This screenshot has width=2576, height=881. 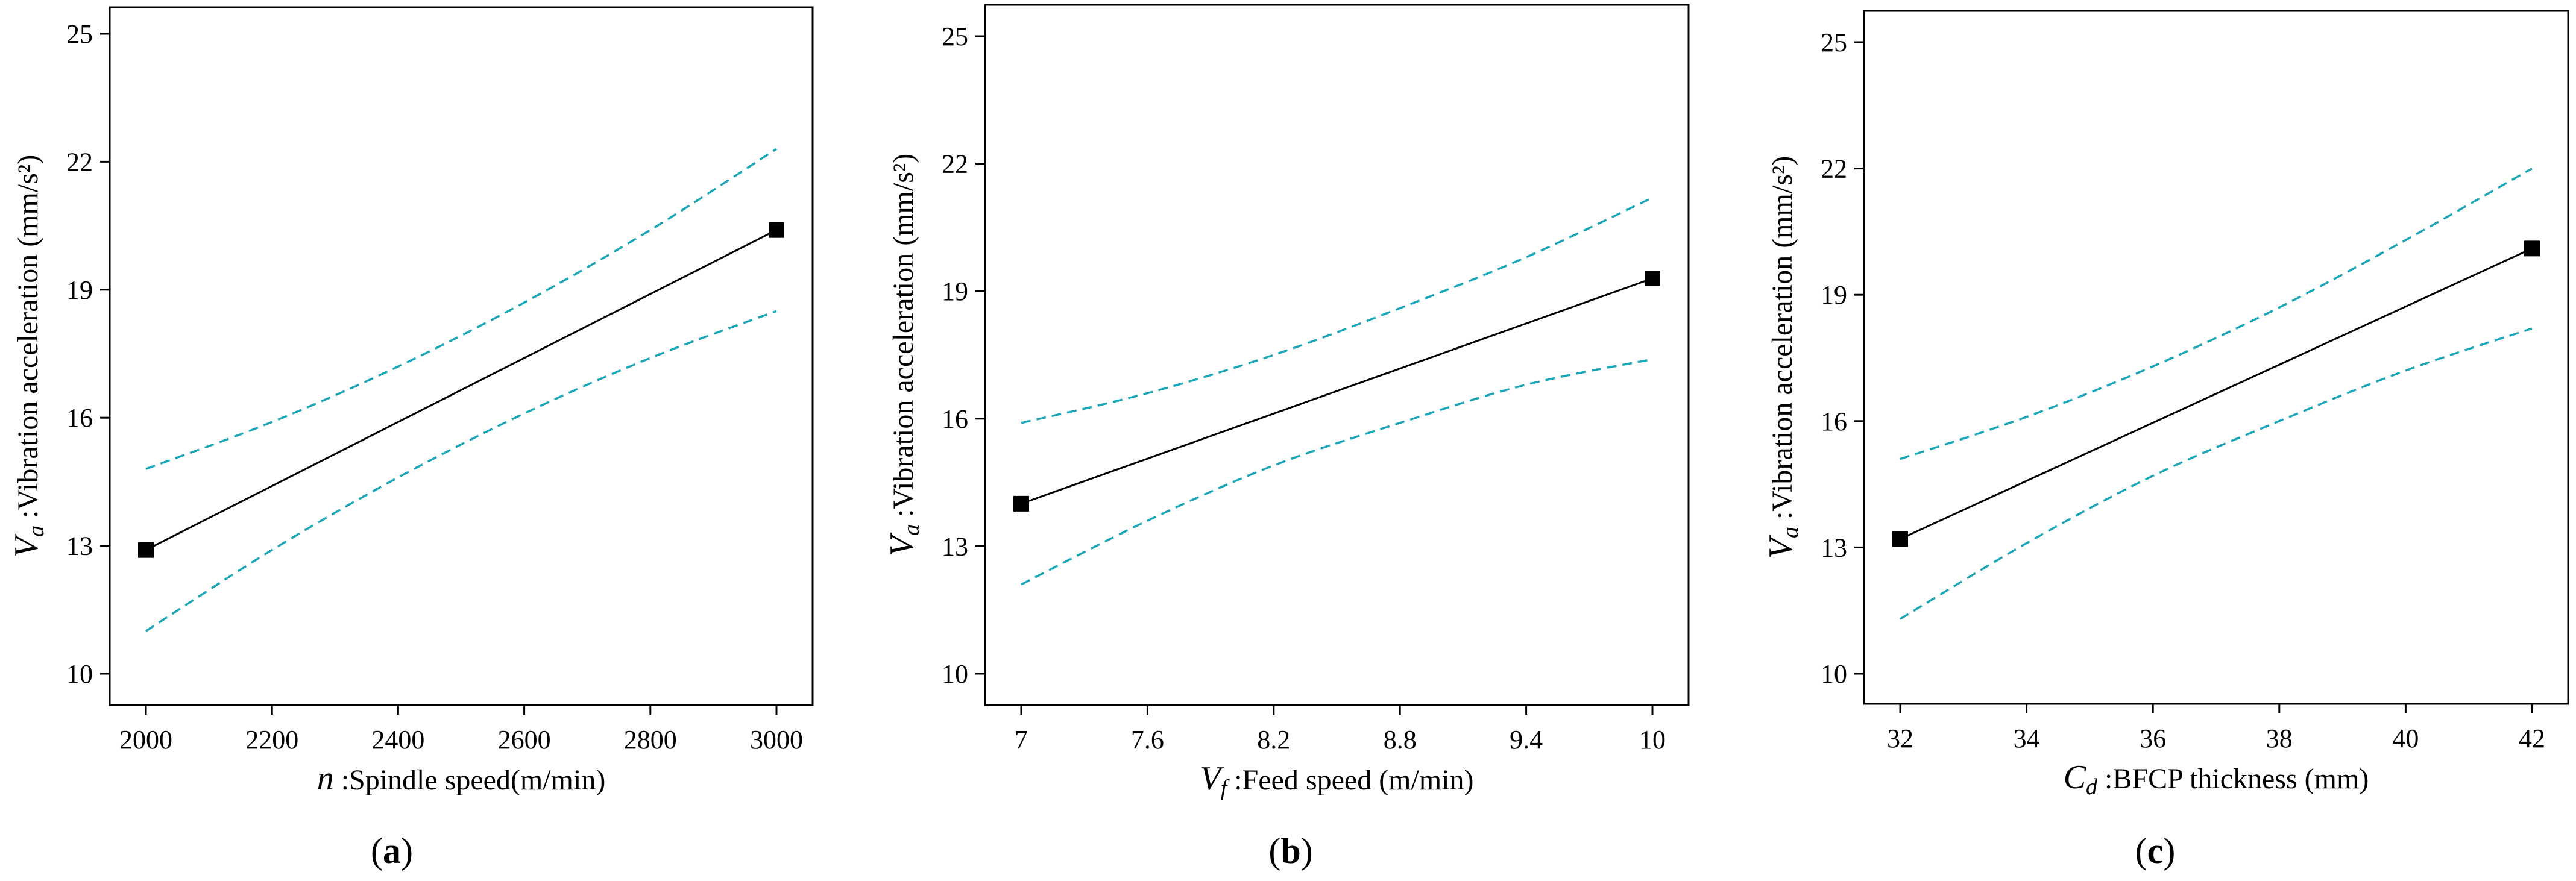 I want to click on x-tick-label: 38, so click(x=2279, y=738).